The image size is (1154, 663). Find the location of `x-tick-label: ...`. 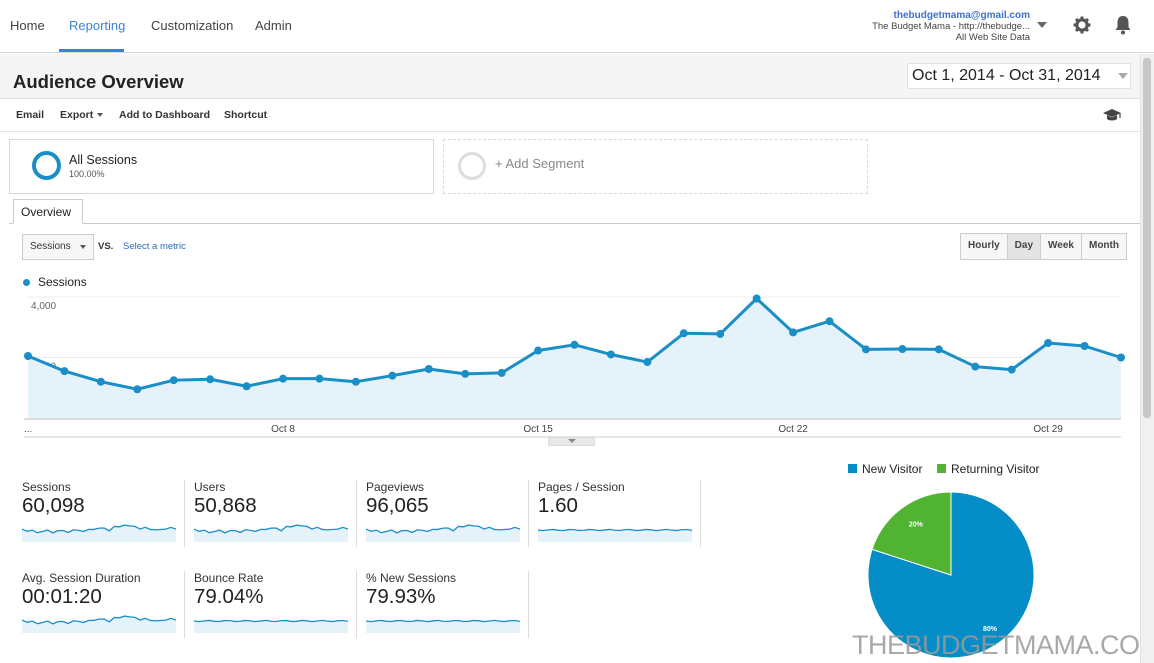

x-tick-label: ... is located at coordinates (28, 429).